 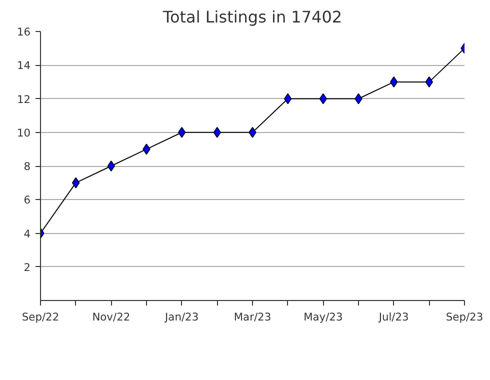 I want to click on y-tick-label: 10, so click(x=23, y=133).